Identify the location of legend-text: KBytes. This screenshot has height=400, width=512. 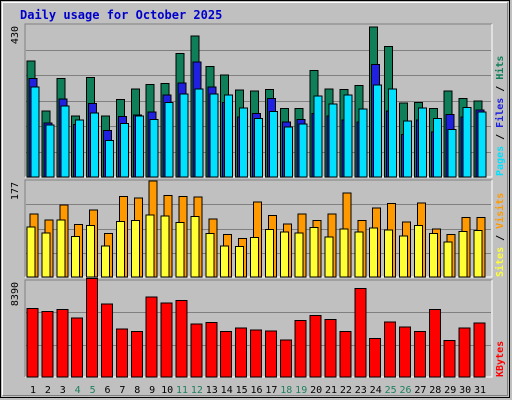
(500, 359).